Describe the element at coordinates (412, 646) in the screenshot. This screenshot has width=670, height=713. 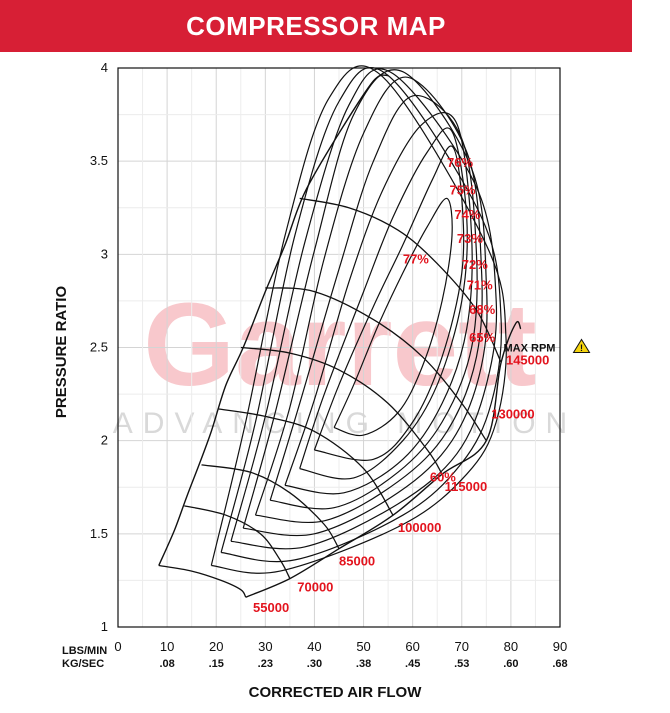
I see `x-tick-label: 60` at that location.